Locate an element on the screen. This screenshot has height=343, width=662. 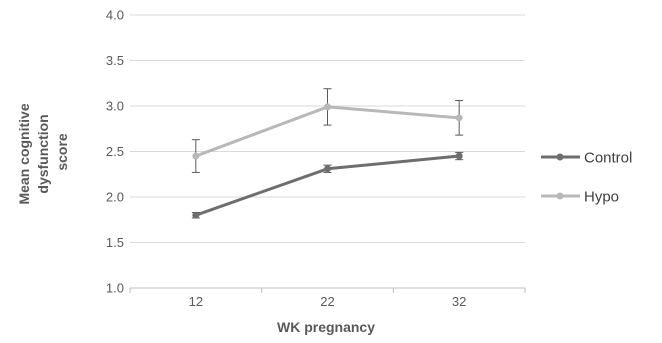
y-tick-labels: 1.0 1.5 2.0 2.5 3.0 3.5 4.0 is located at coordinates (115, 152).